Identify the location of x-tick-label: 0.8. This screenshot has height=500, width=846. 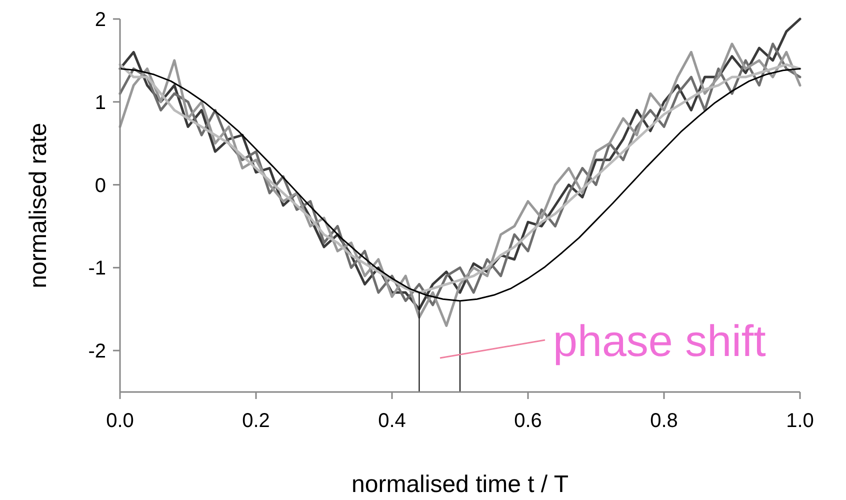
(664, 421).